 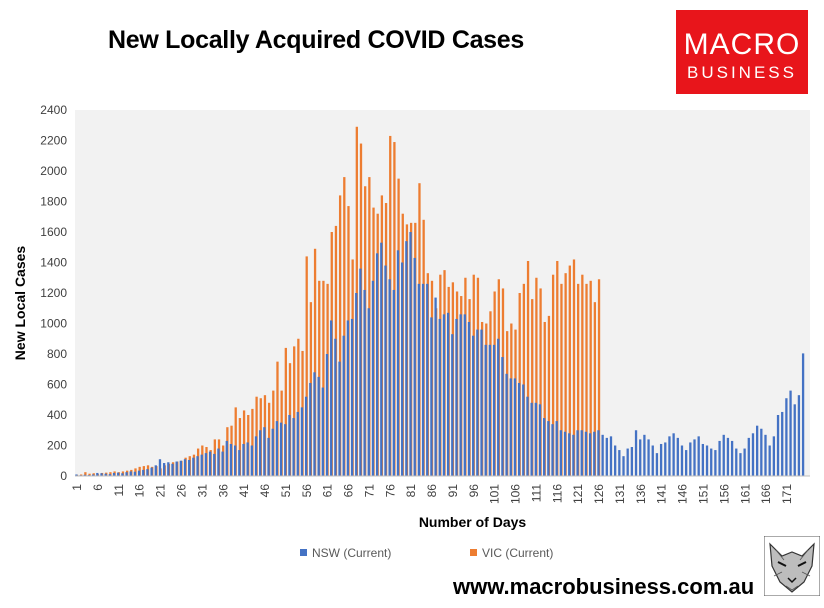 What do you see at coordinates (766, 494) in the screenshot?
I see `x-tick-label-166: 166` at bounding box center [766, 494].